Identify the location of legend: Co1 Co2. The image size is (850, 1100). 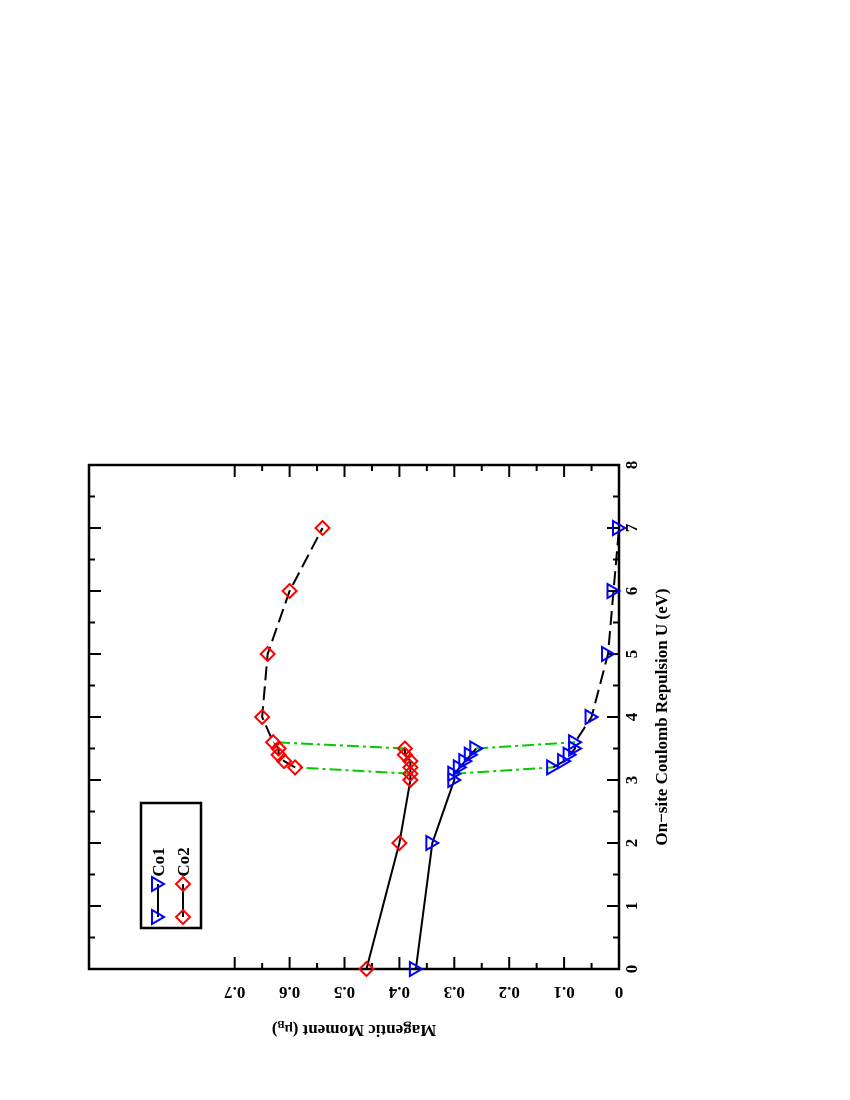
(171, 865).